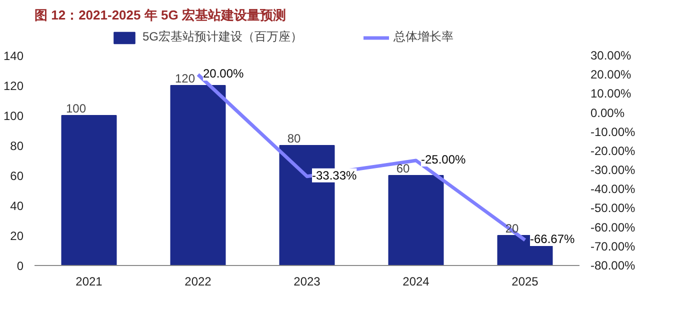 The height and width of the screenshot is (330, 679). Describe the element at coordinates (20, 266) in the screenshot. I see `y-tick-label: 0` at that location.